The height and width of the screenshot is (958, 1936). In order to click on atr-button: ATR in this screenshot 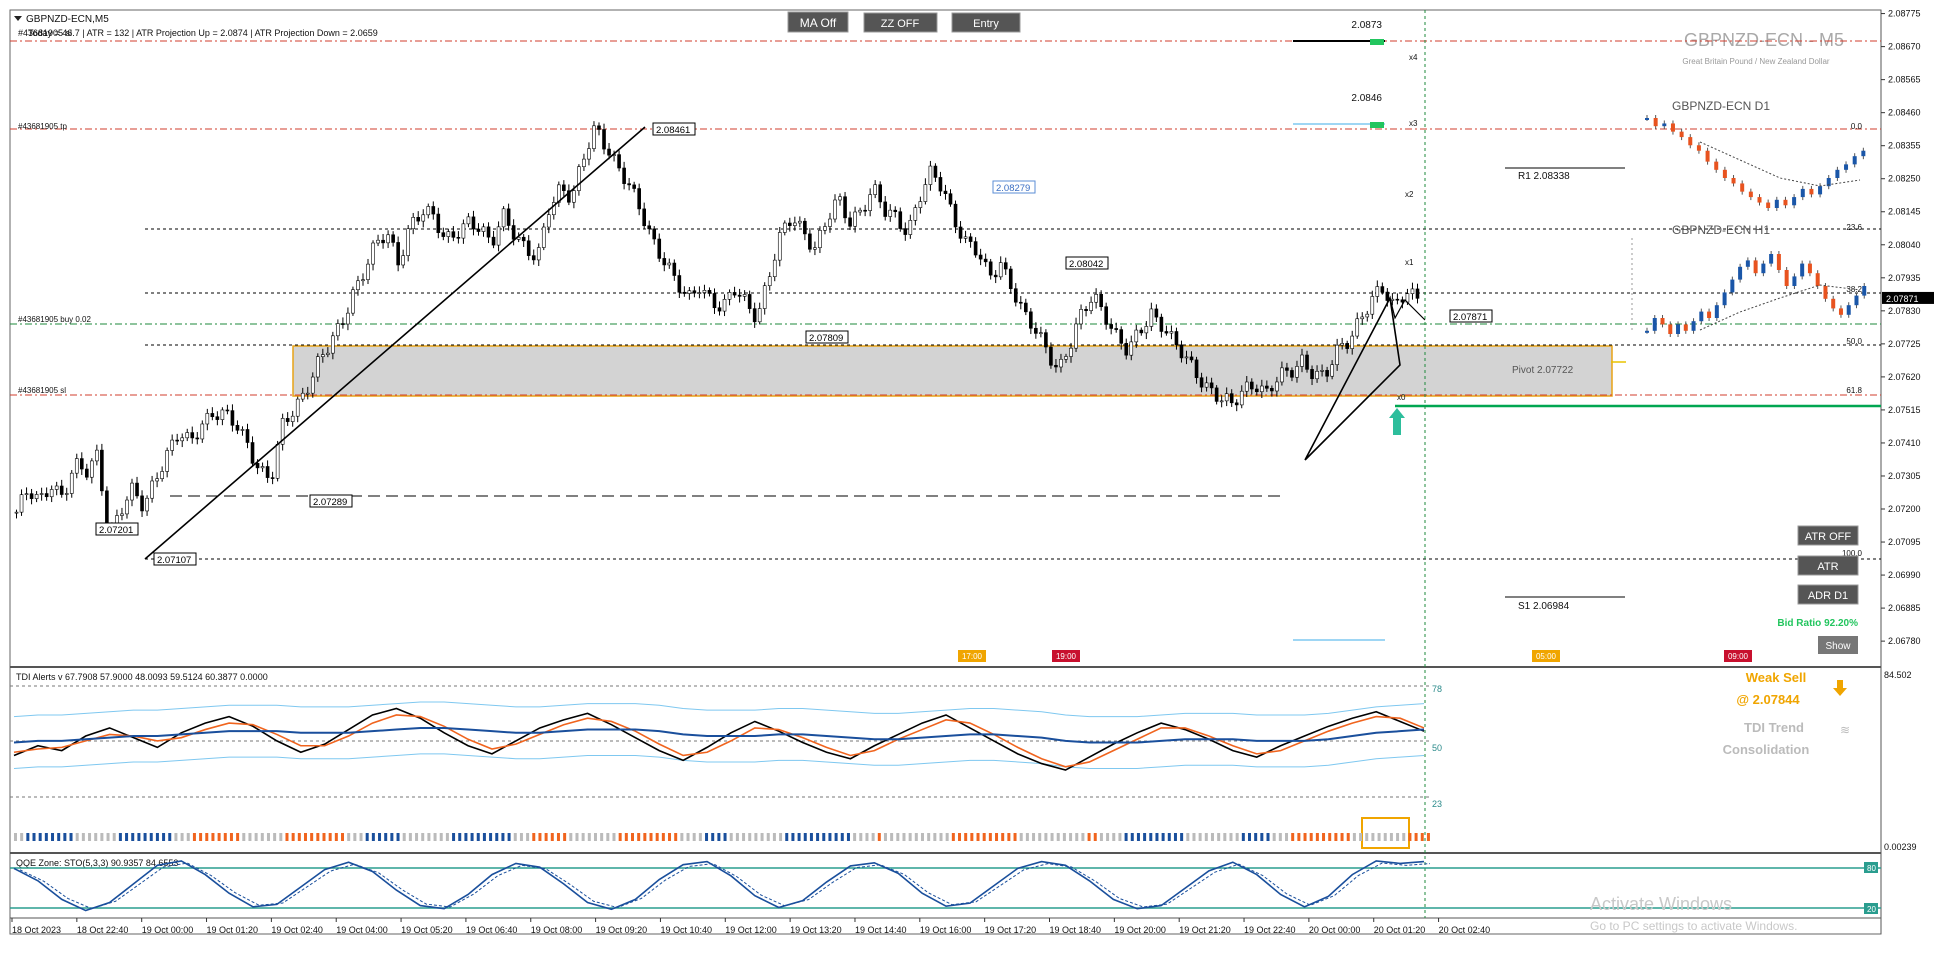, I will do `click(1828, 565)`.